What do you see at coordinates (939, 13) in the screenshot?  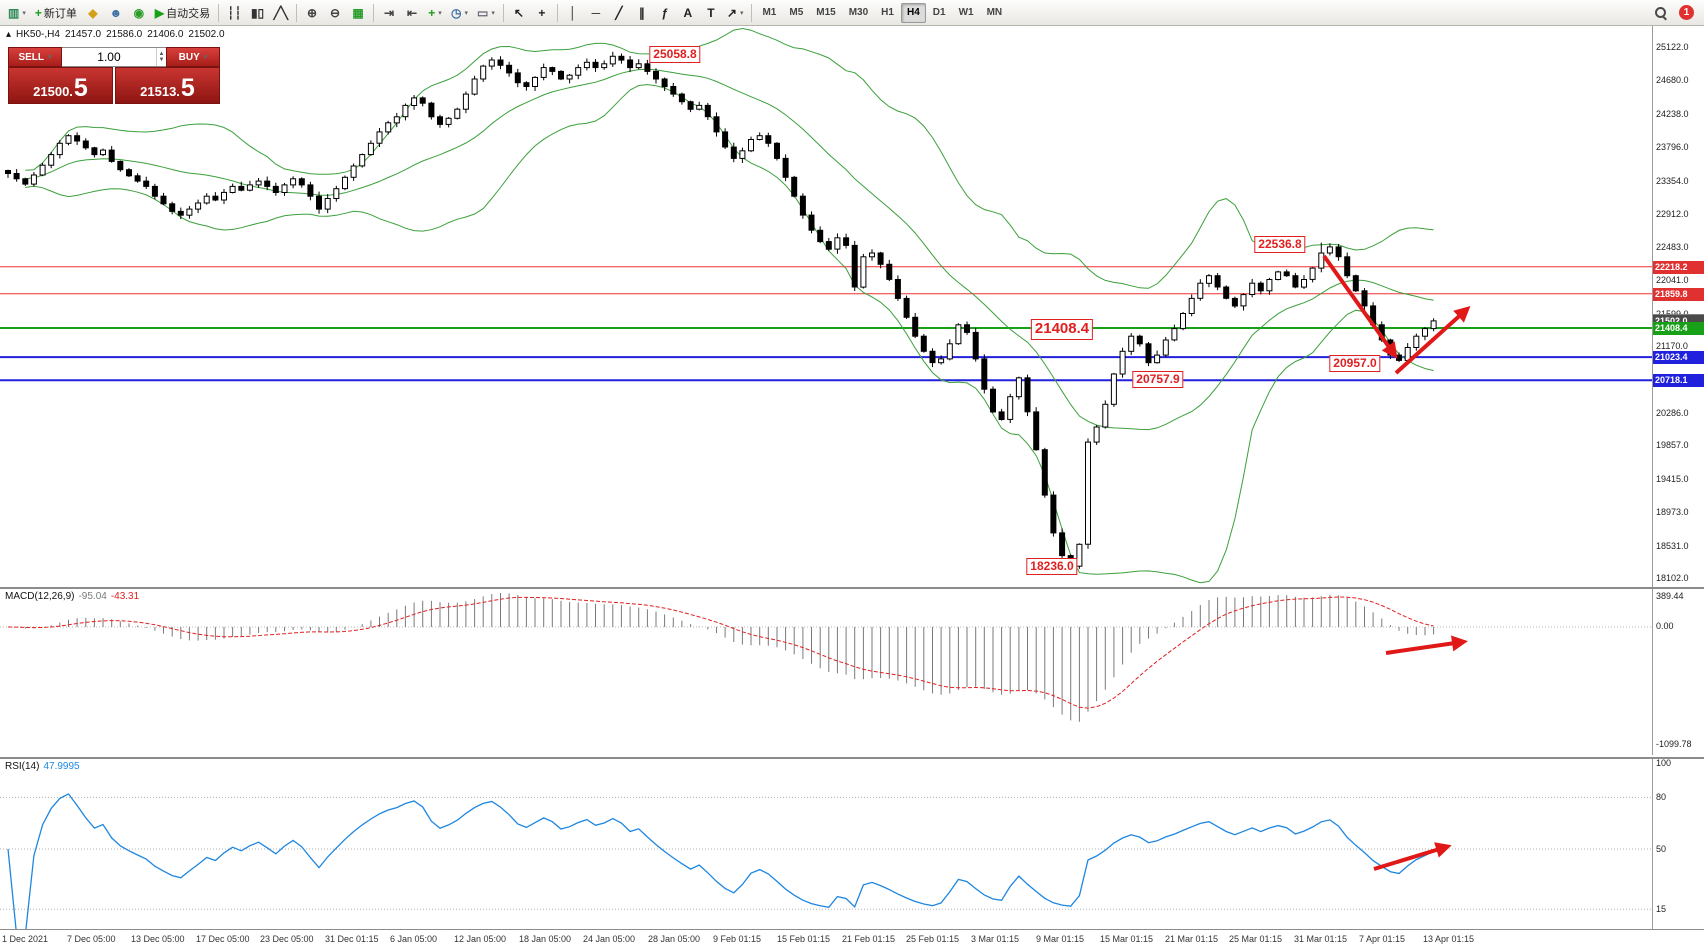 I see `timeframe-button-D1: D1` at bounding box center [939, 13].